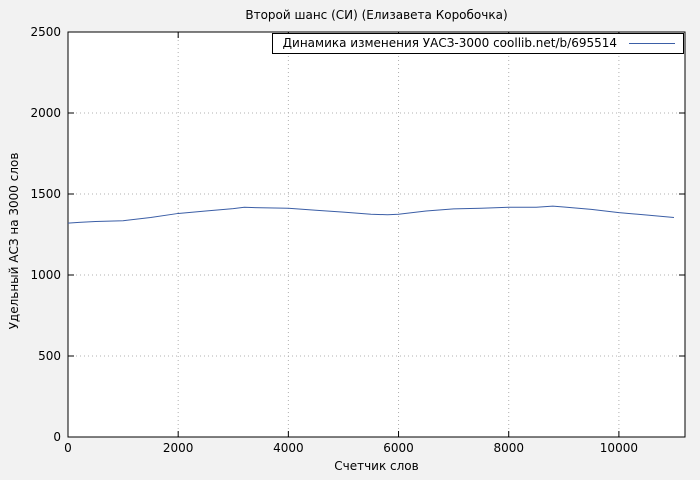 This screenshot has height=480, width=700. What do you see at coordinates (45, 32) in the screenshot?
I see `y-tick-label: 2500` at bounding box center [45, 32].